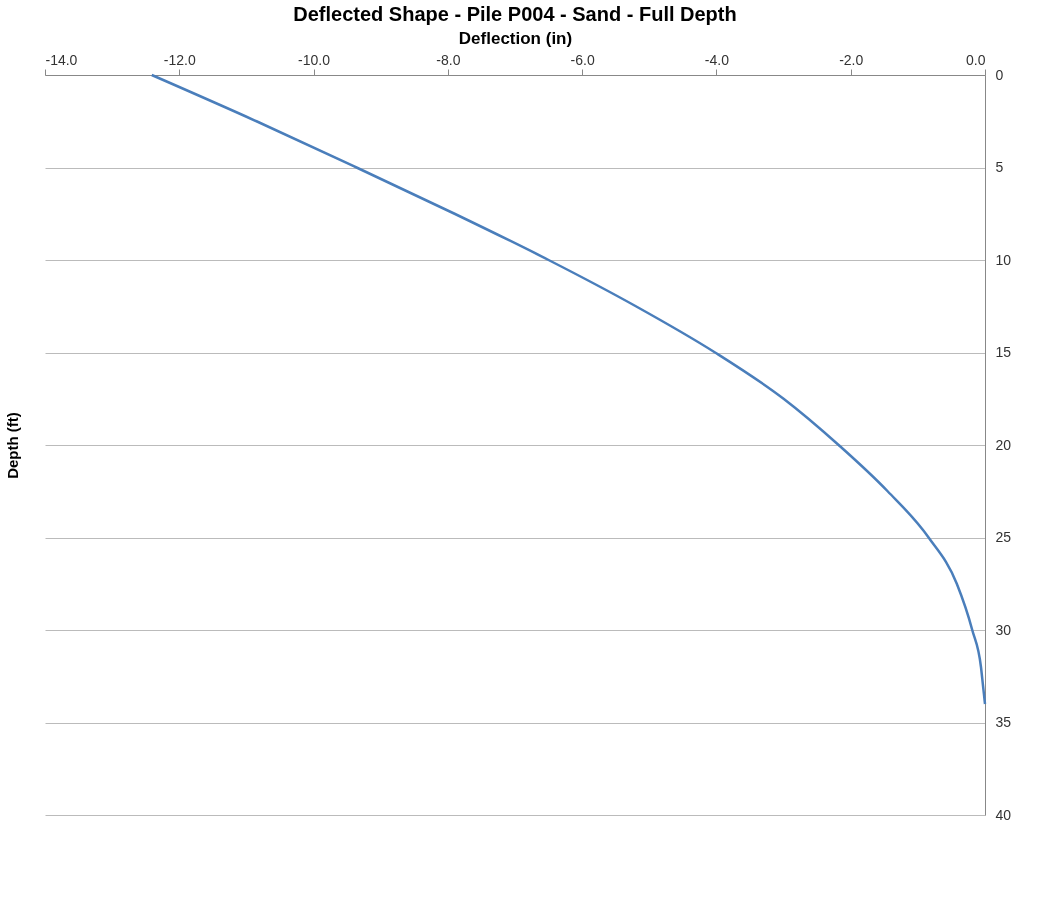 This screenshot has height=909, width=1052. Describe the element at coordinates (976, 59) in the screenshot. I see `x-tick-label: 0.0` at that location.